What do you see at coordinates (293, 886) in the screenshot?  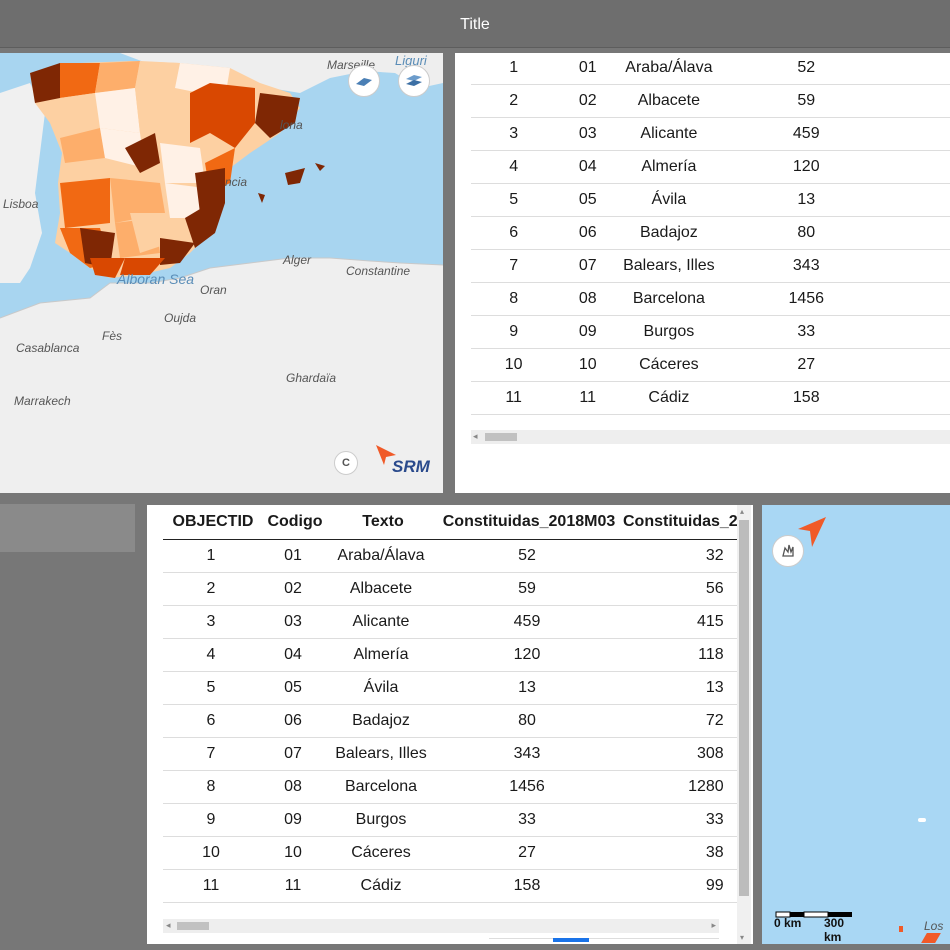 I see `table-cell: 11` at bounding box center [293, 886].